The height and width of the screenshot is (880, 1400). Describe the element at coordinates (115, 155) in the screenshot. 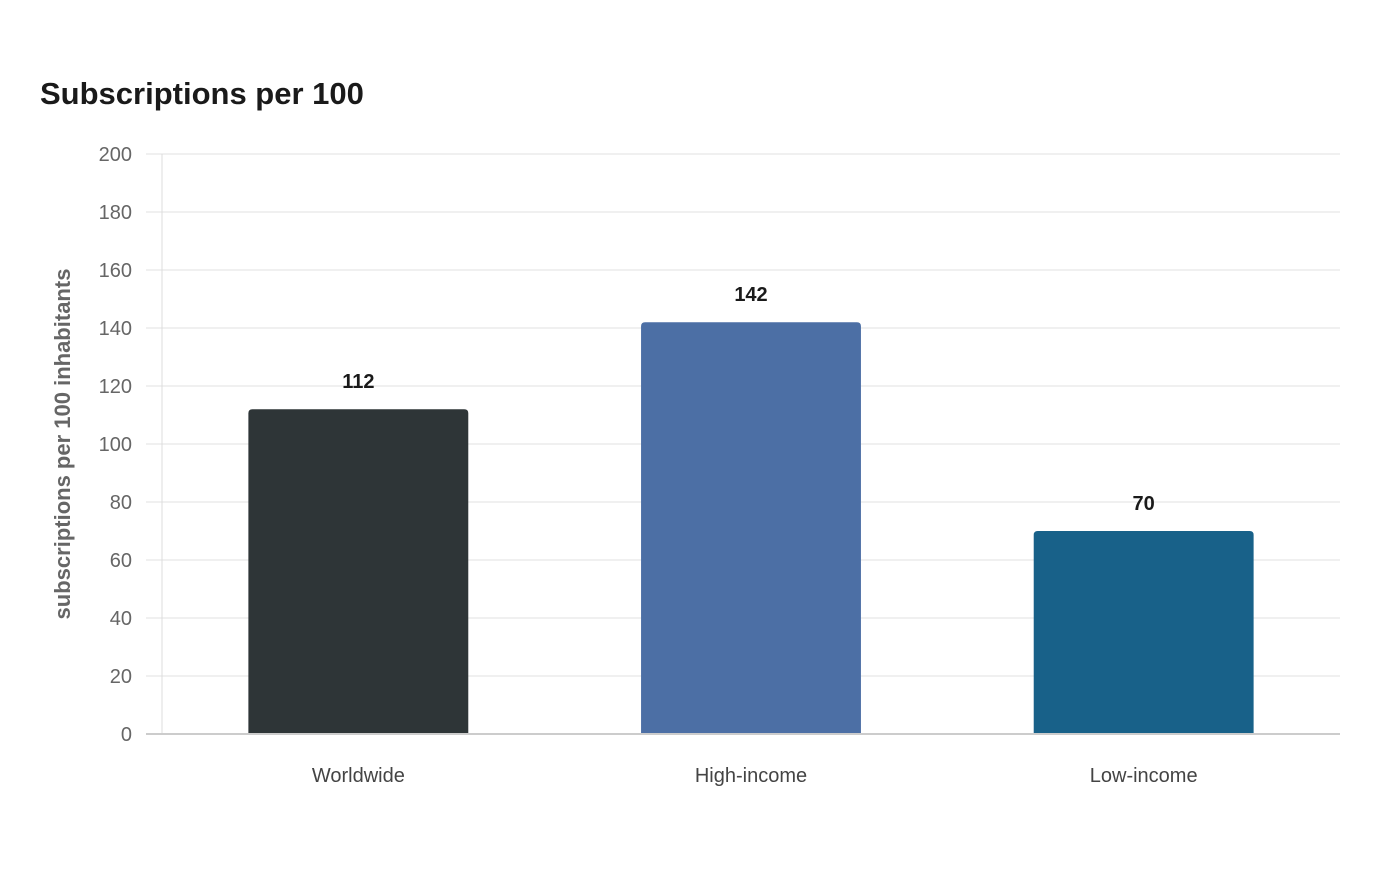

I see `y-tick-label: 200` at that location.